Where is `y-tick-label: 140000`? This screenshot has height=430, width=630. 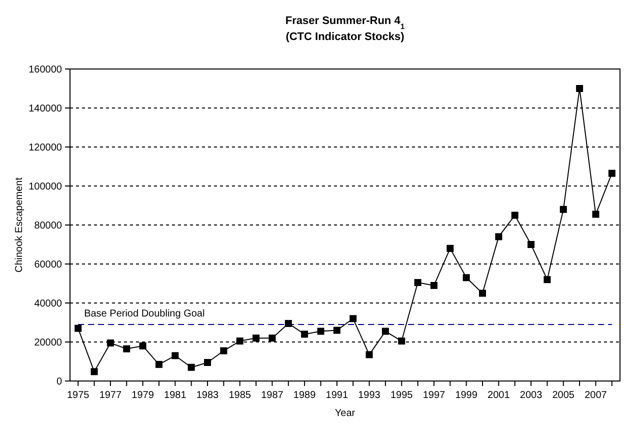 y-tick-label: 140000 is located at coordinates (45, 109).